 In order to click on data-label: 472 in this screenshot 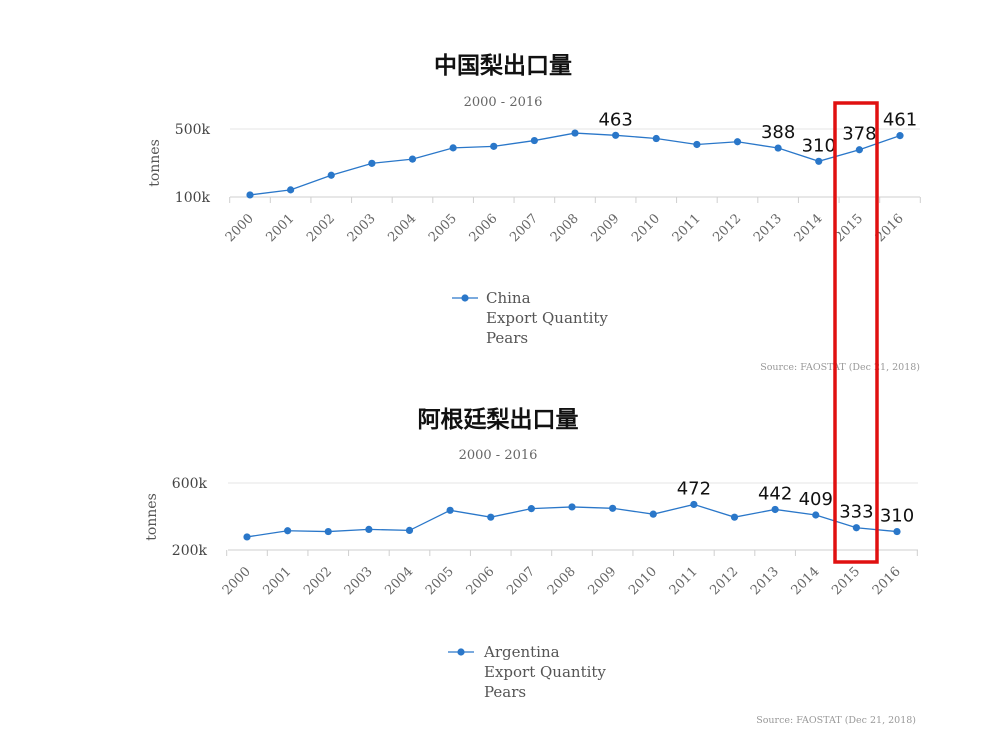, I will do `click(694, 488)`.